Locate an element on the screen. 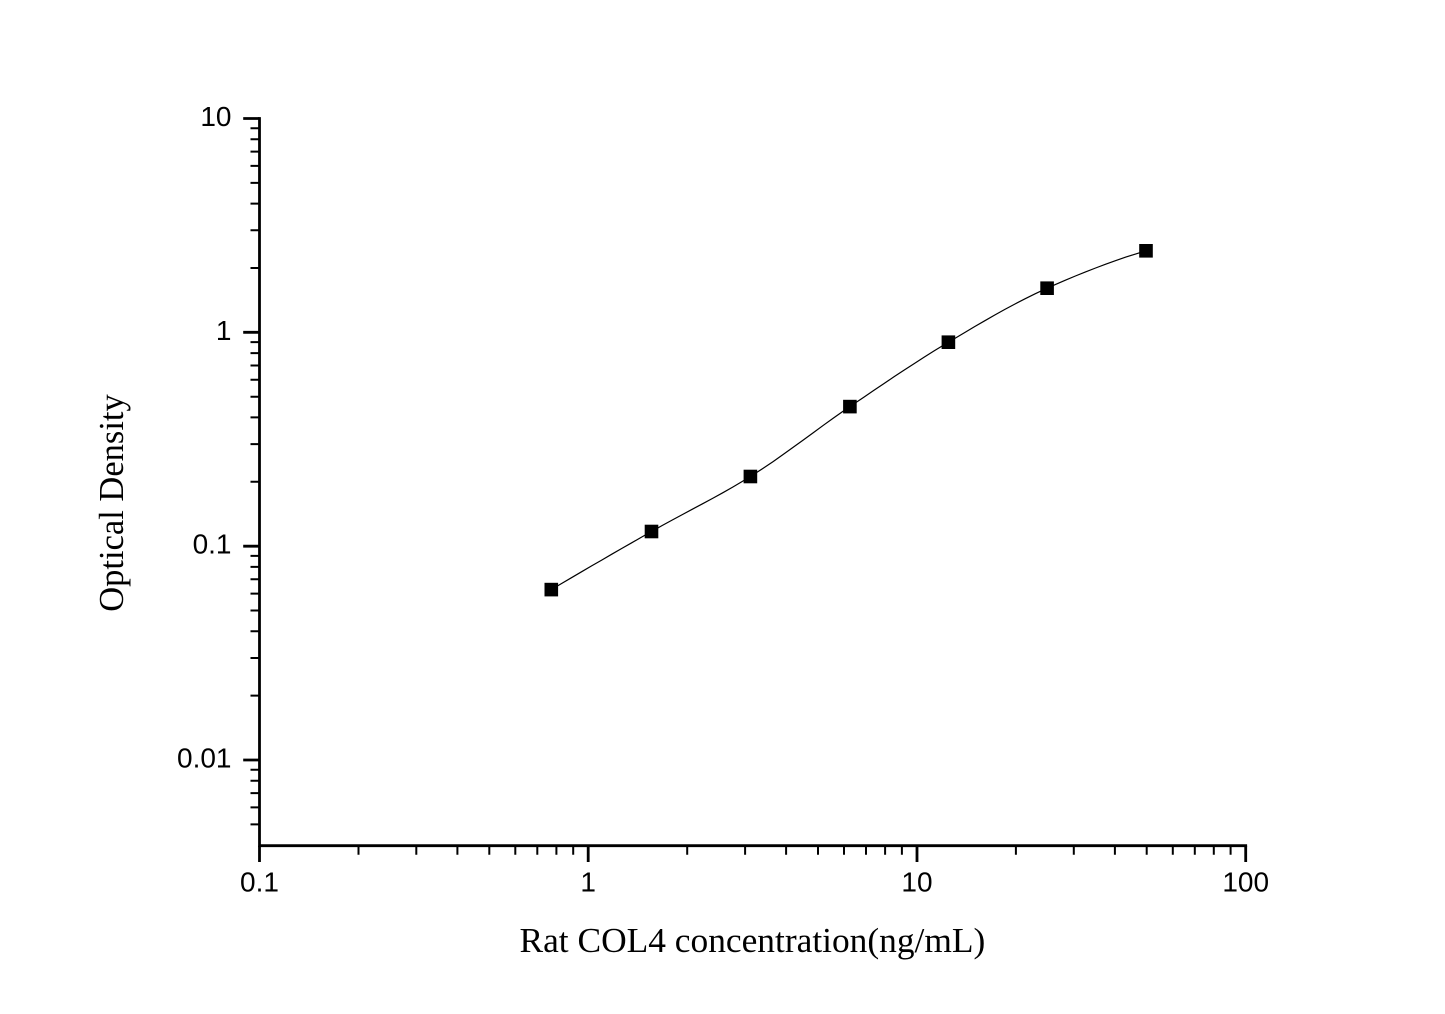  svg-text: 100 is located at coordinates (1245, 882).